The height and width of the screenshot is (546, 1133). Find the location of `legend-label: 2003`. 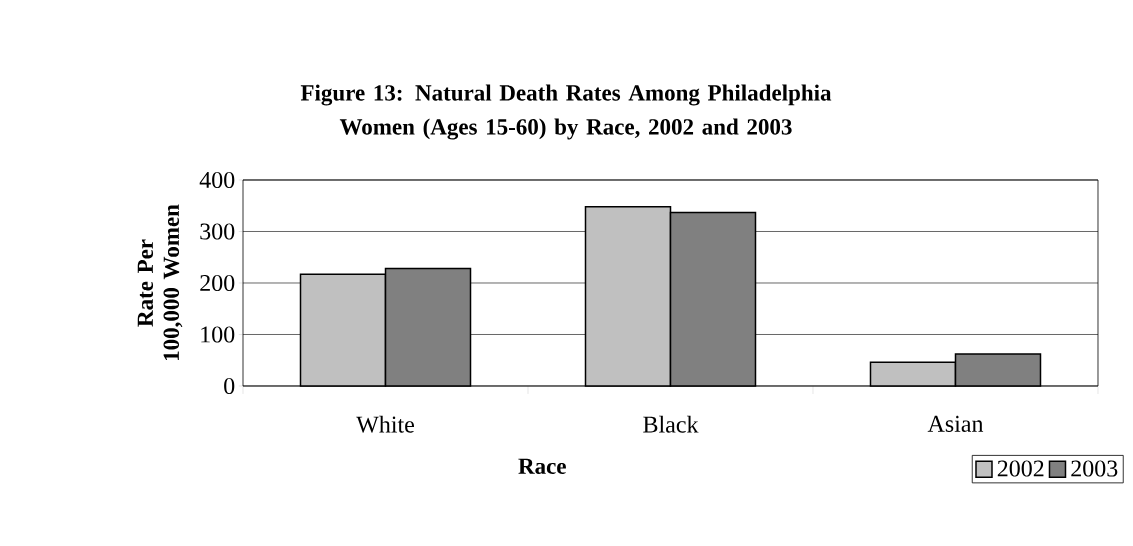

legend-label: 2003 is located at coordinates (1094, 468).